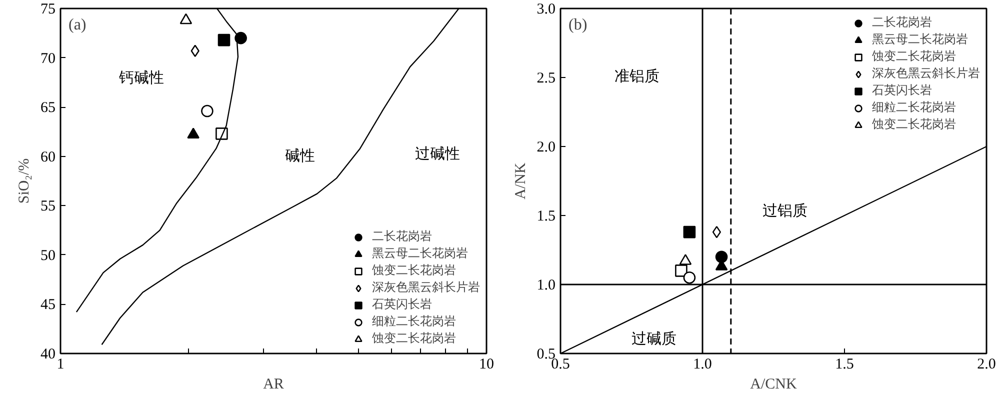 The width and height of the screenshot is (1000, 395). Describe the element at coordinates (654, 338) in the screenshot. I see `annotation: 过碱质` at that location.